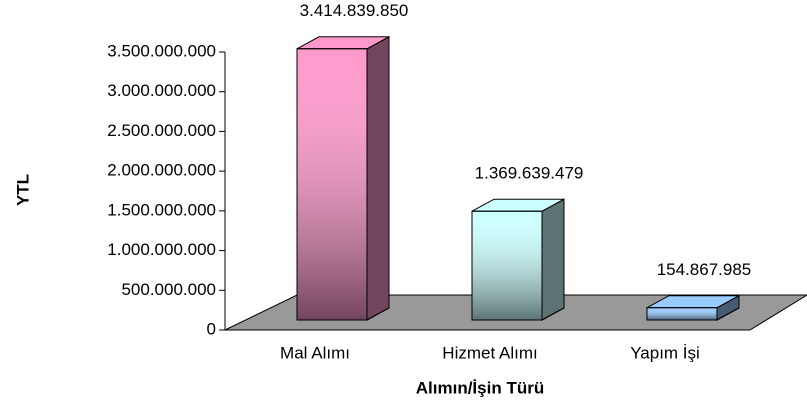  Describe the element at coordinates (161, 170) in the screenshot. I see `y-tick-label: 2.000.000.000` at that location.